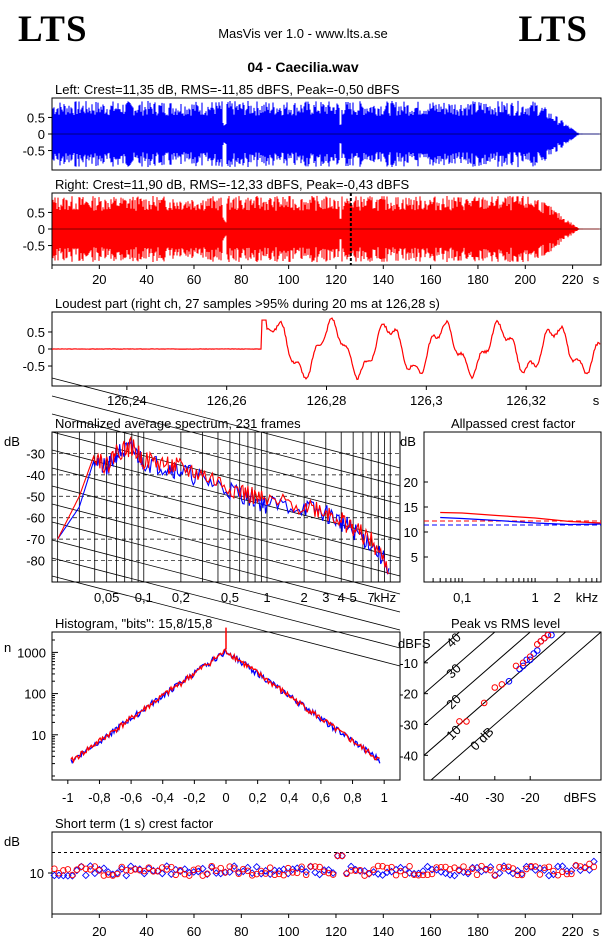 The height and width of the screenshot is (945, 606). What do you see at coordinates (453, 640) in the screenshot?
I see `peak-rms-crest-label: 40` at bounding box center [453, 640].